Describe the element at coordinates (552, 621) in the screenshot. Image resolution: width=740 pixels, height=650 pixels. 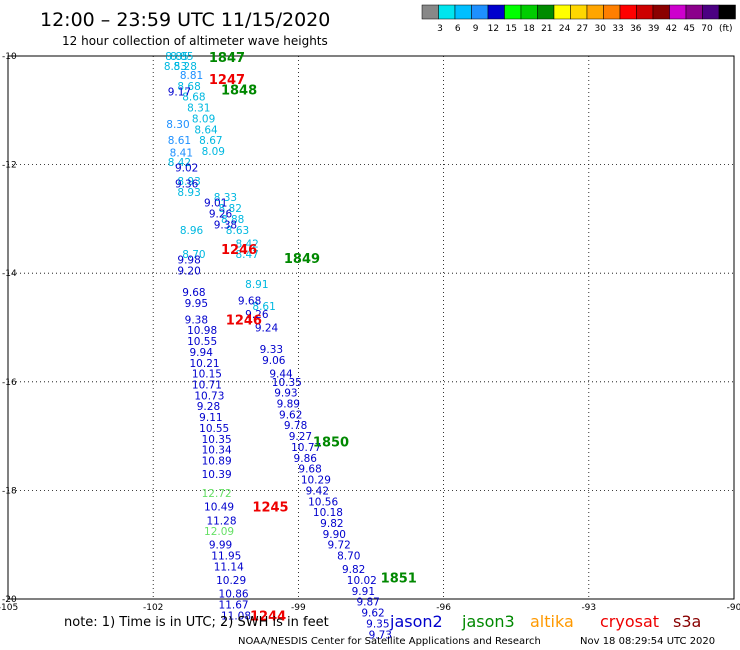
I see `satellite-legend-item: altika` at that location.